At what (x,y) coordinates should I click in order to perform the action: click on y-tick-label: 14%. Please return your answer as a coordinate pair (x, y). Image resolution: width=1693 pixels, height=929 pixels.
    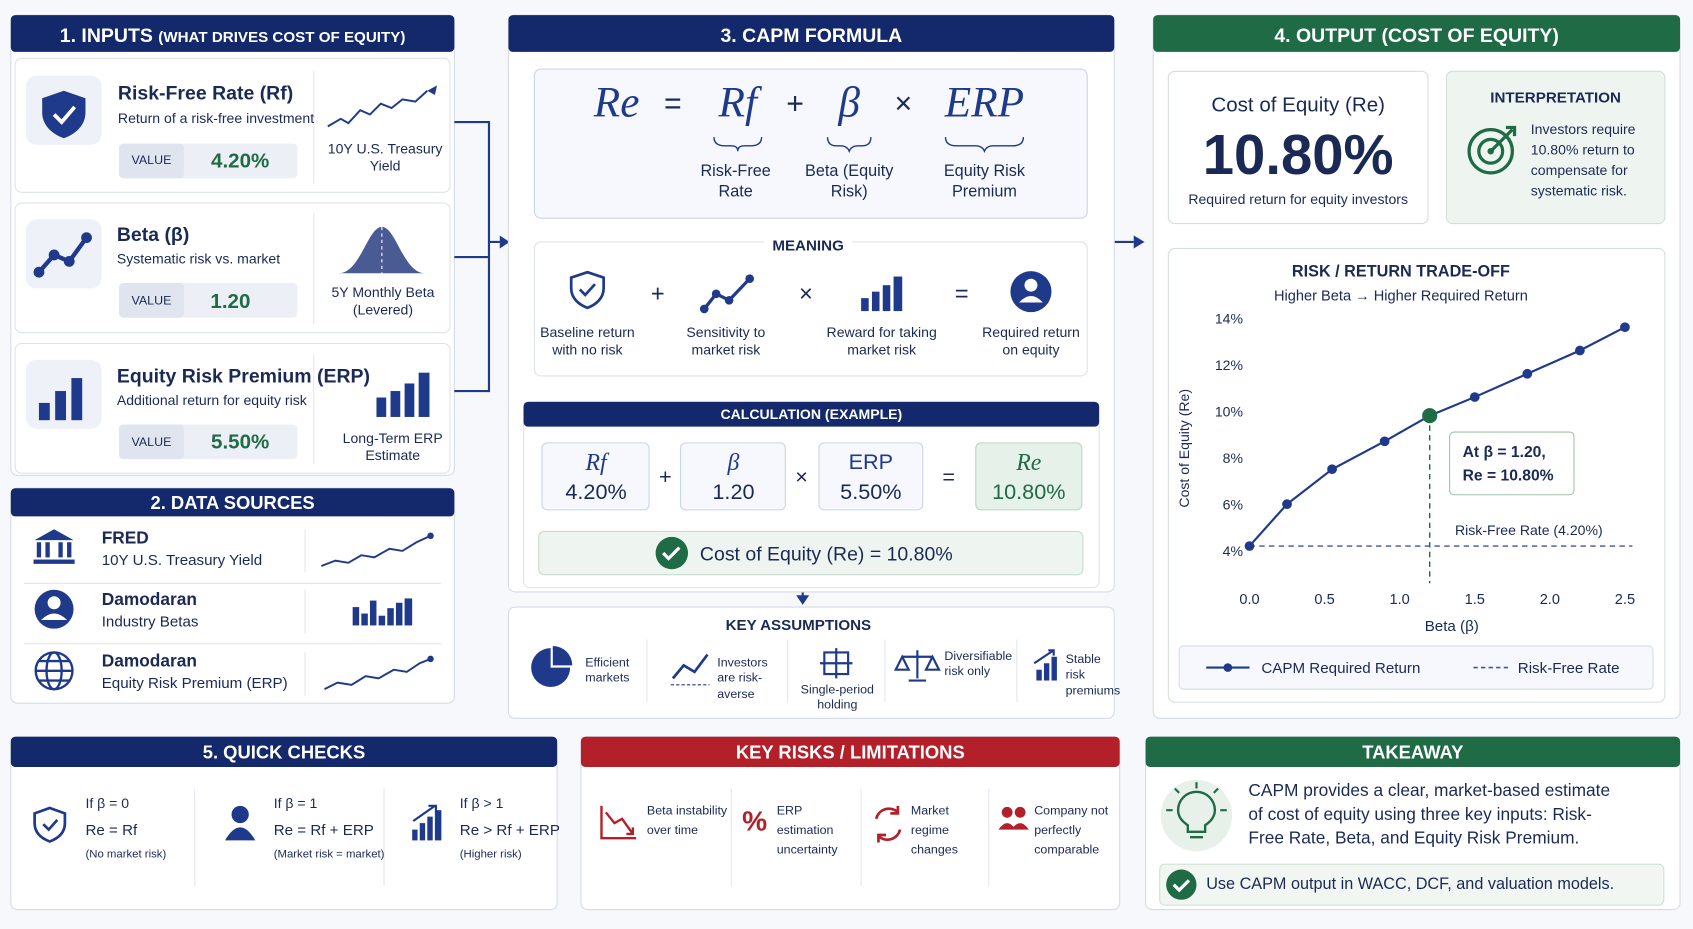
    Looking at the image, I should click on (1229, 318).